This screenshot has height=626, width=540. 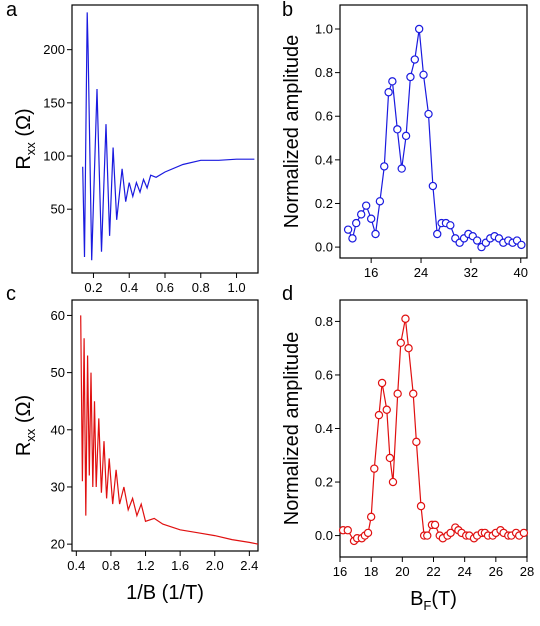 I want to click on x-tick-label: 32, so click(x=471, y=272).